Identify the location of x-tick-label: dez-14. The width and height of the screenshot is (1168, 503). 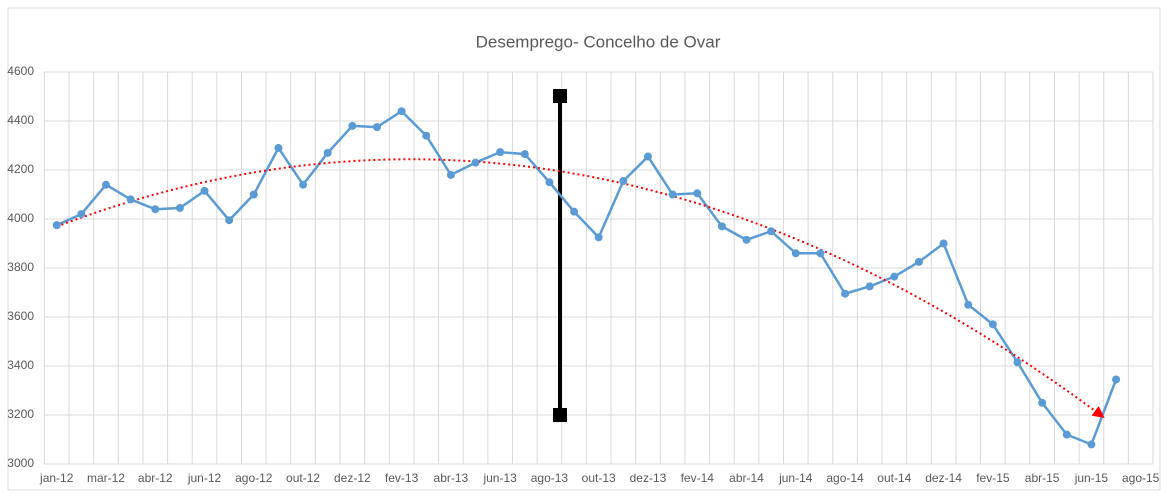
(943, 478).